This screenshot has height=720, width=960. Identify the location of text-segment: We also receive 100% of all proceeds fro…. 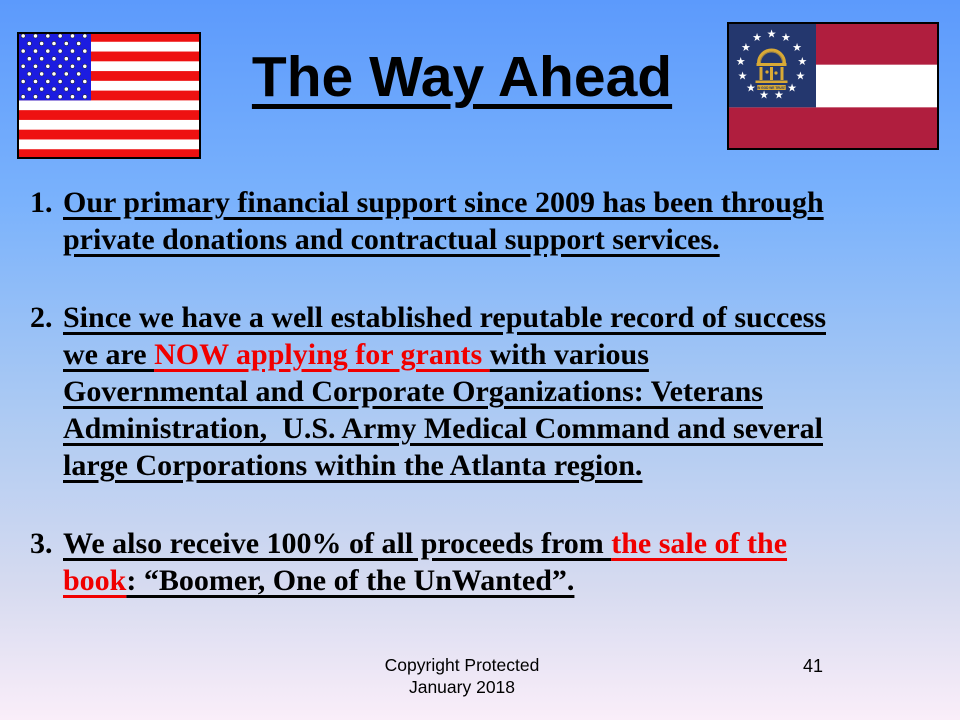
(337, 543).